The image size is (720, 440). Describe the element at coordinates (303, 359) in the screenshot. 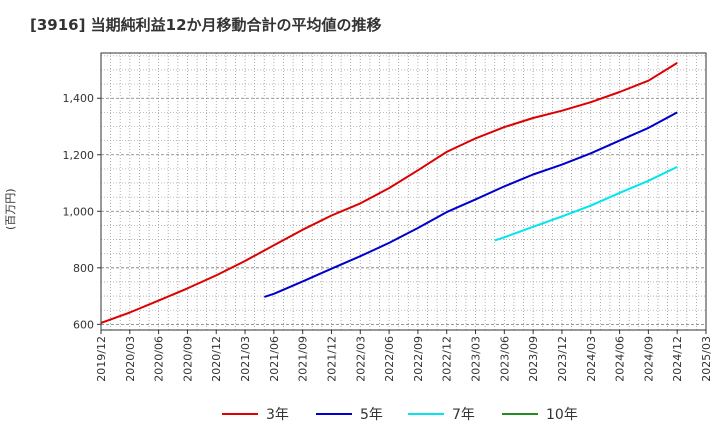

I see `x-tick-label: 2021/09` at that location.